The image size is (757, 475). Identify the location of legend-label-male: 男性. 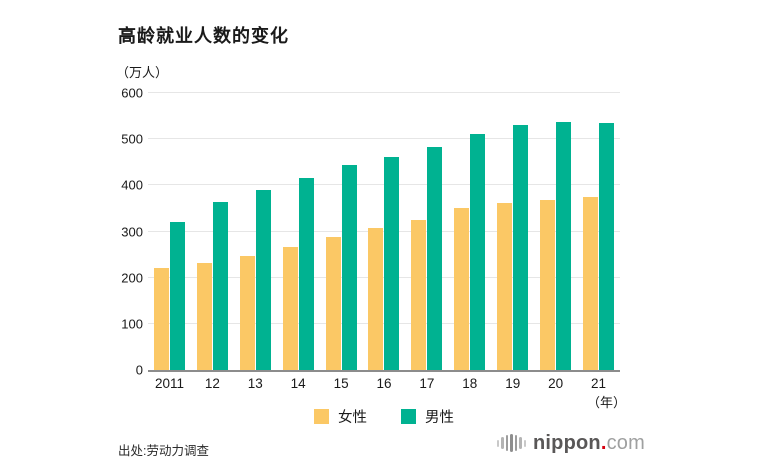
(439, 418).